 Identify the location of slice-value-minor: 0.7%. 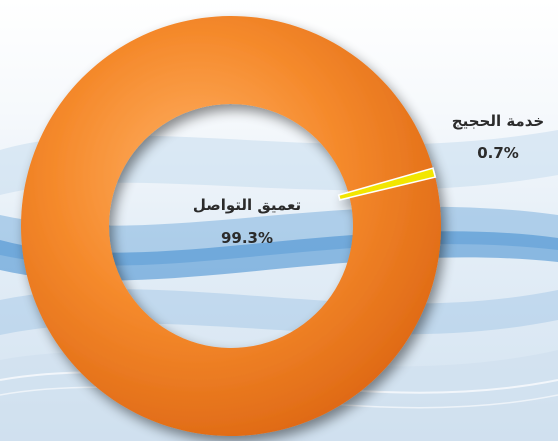
(498, 153).